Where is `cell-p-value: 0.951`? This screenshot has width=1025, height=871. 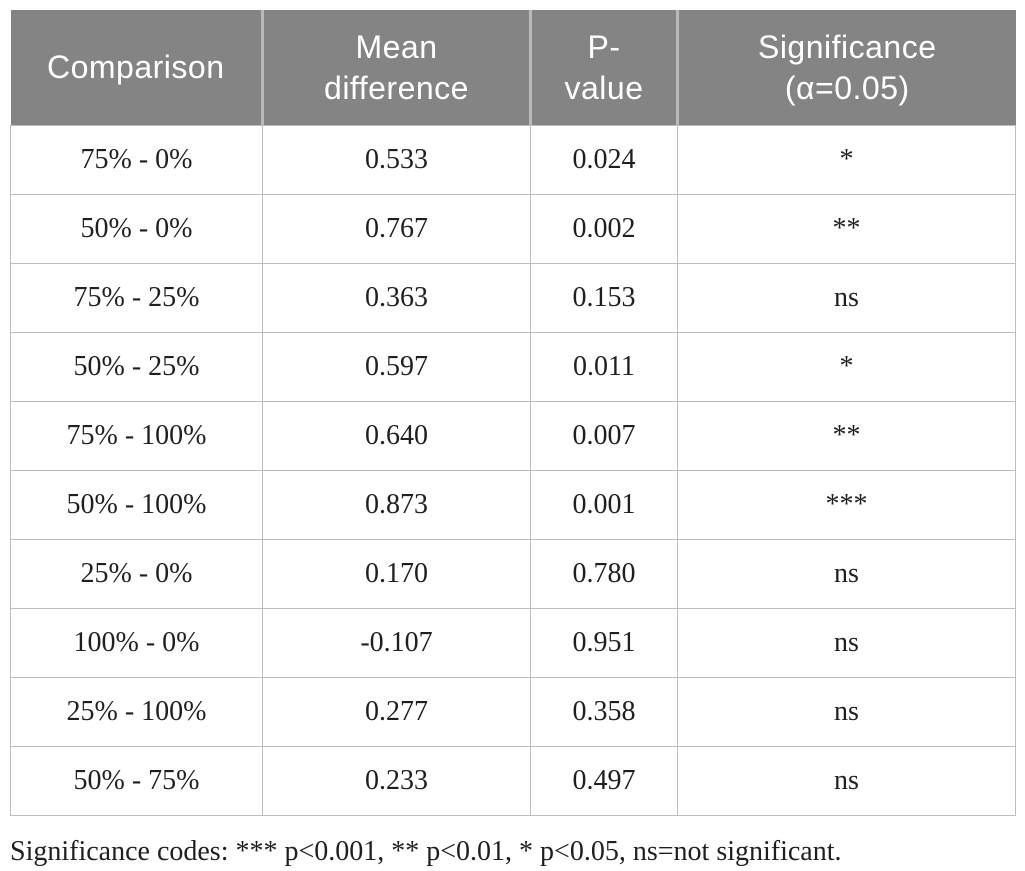
cell-p-value: 0.951 is located at coordinates (604, 643).